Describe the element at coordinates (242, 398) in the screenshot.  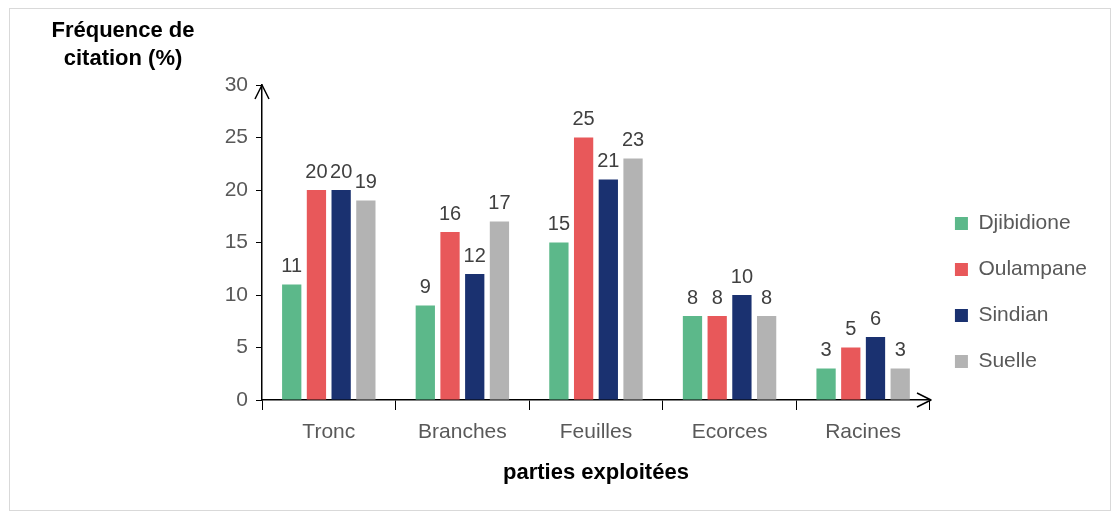
I see `y-tick-label: 0` at that location.